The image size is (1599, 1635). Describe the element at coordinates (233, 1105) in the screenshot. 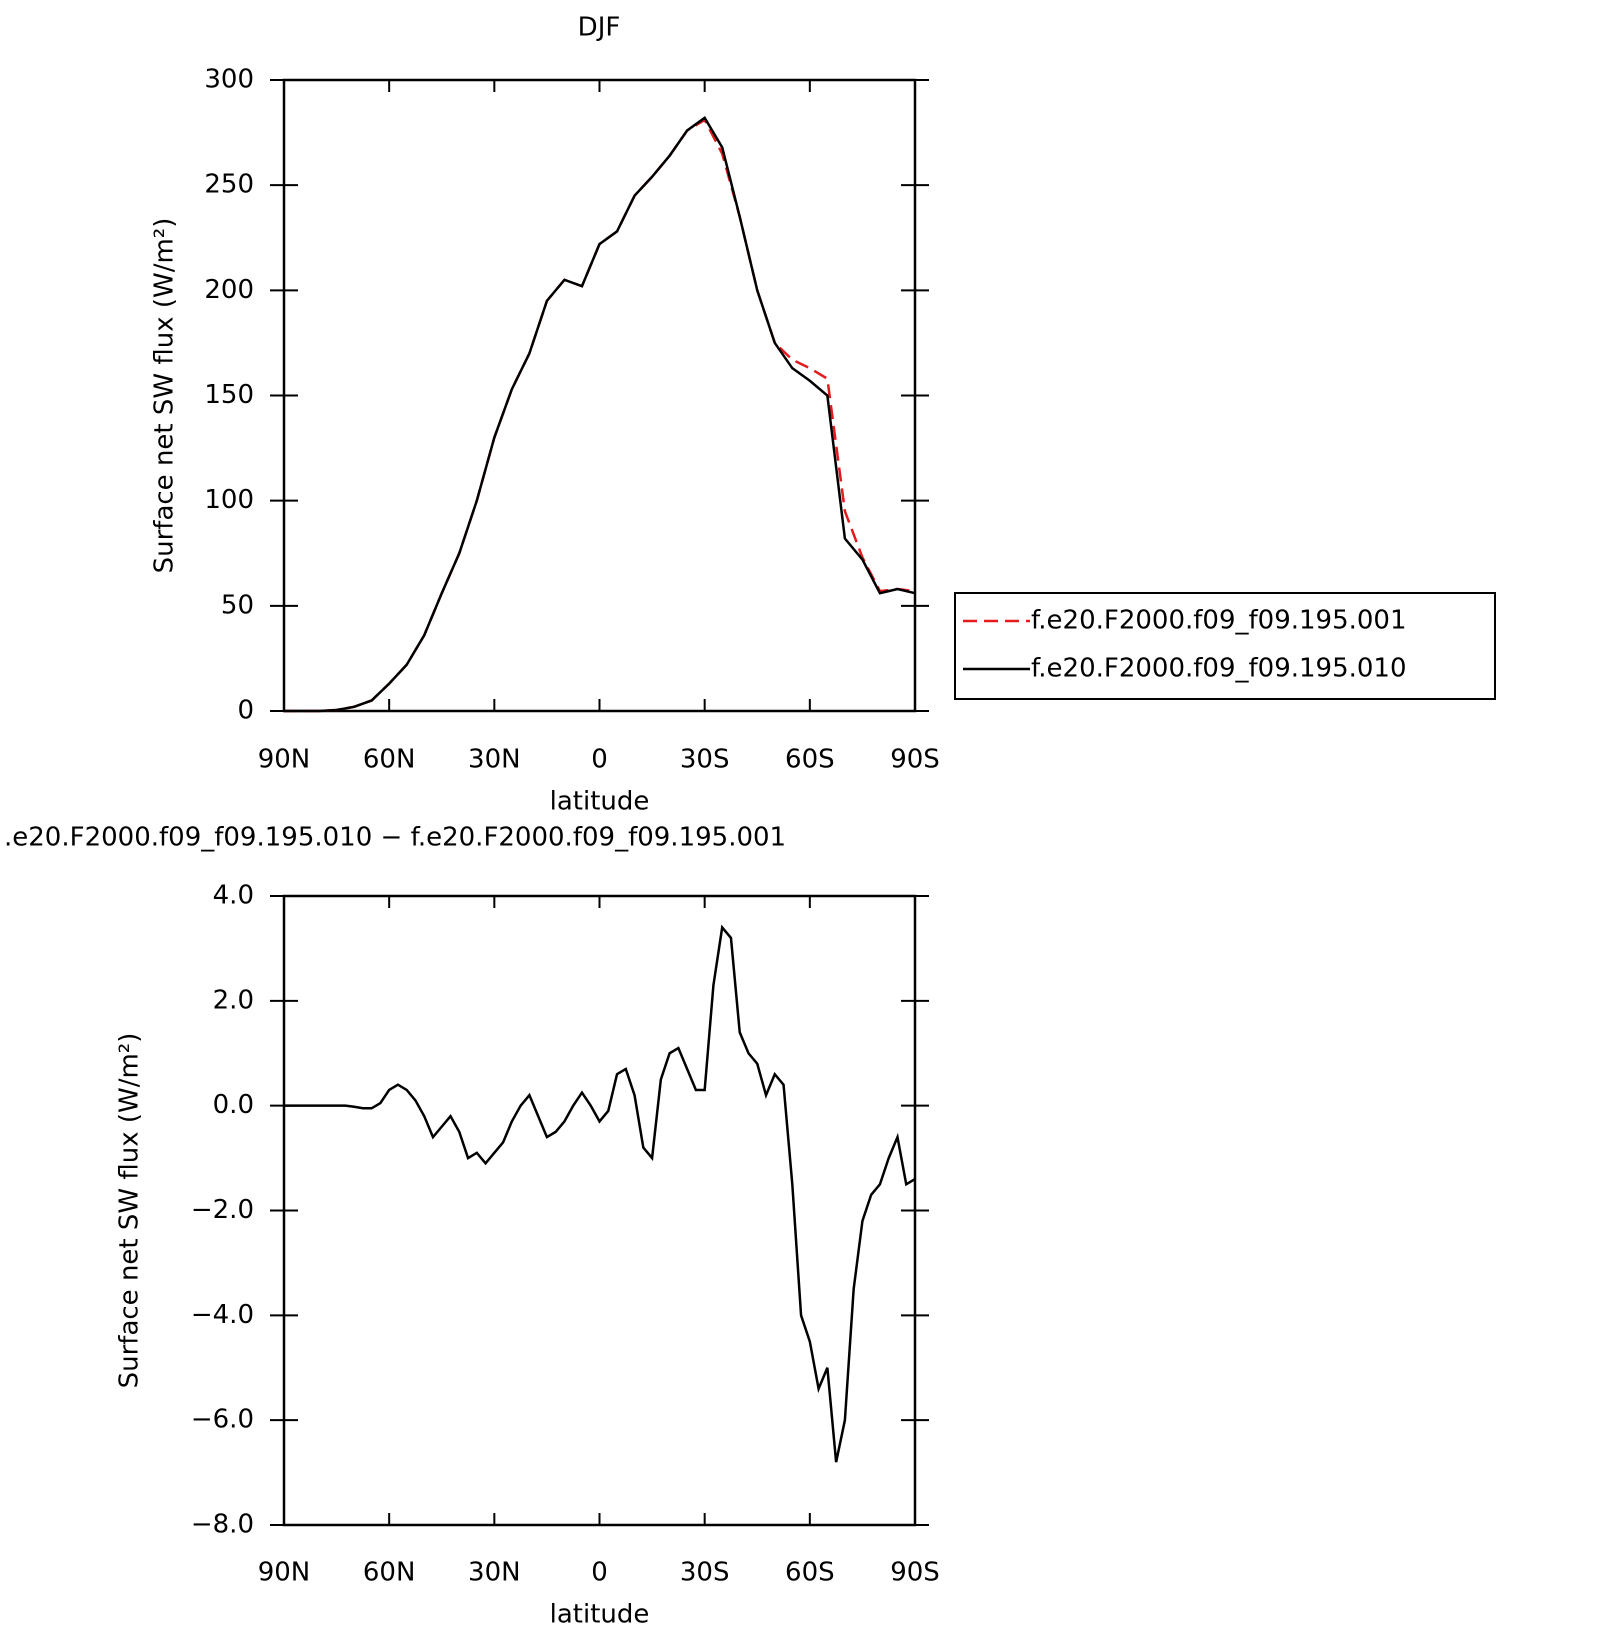

I see `y-tick-label: 0.0` at that location.